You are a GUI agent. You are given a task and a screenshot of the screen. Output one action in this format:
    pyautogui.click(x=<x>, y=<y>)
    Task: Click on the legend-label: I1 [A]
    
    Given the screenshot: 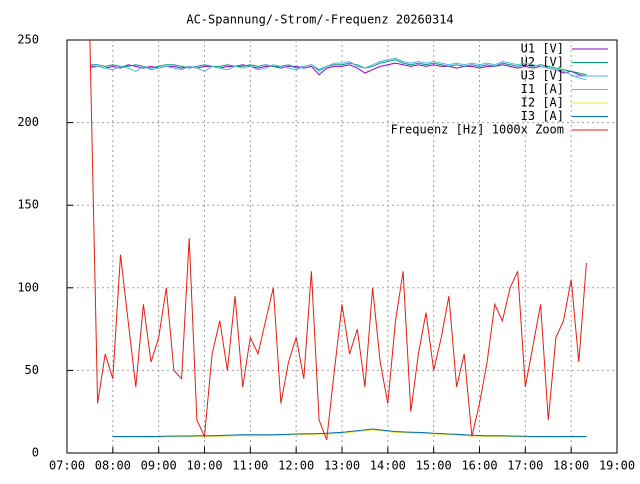 What is the action you would take?
    pyautogui.click(x=542, y=89)
    